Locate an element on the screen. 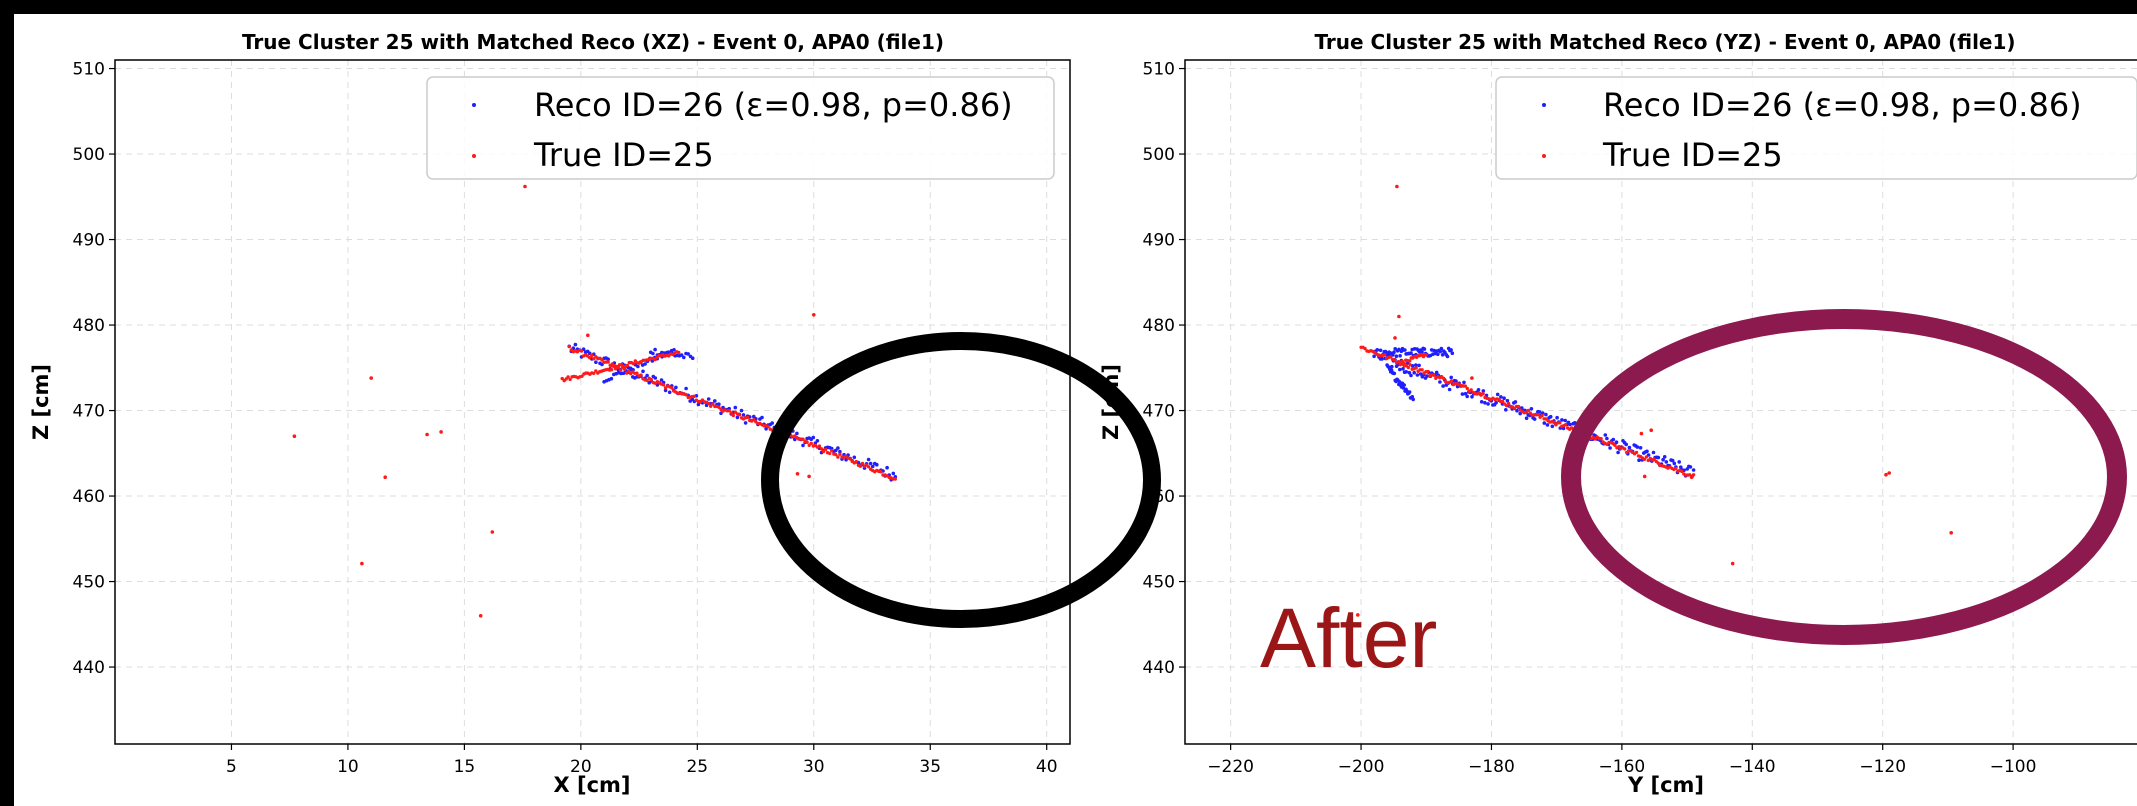  xz-legend-reco-label: Reco ID=26 (ε=0.98, p=0.86) is located at coordinates (773, 105).